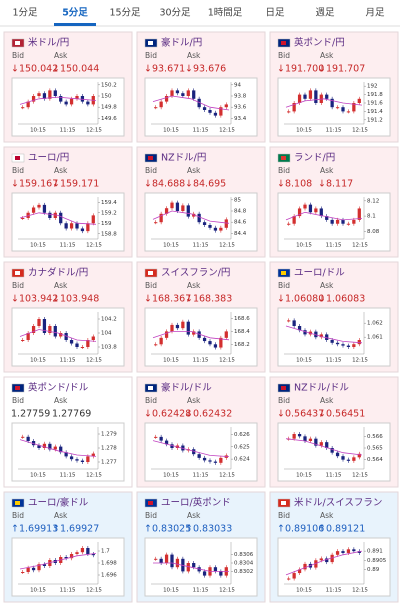  Describe the element at coordinates (338, 503) in the screenshot. I see `pair-name: 米ドル/スイスフラン` at that location.